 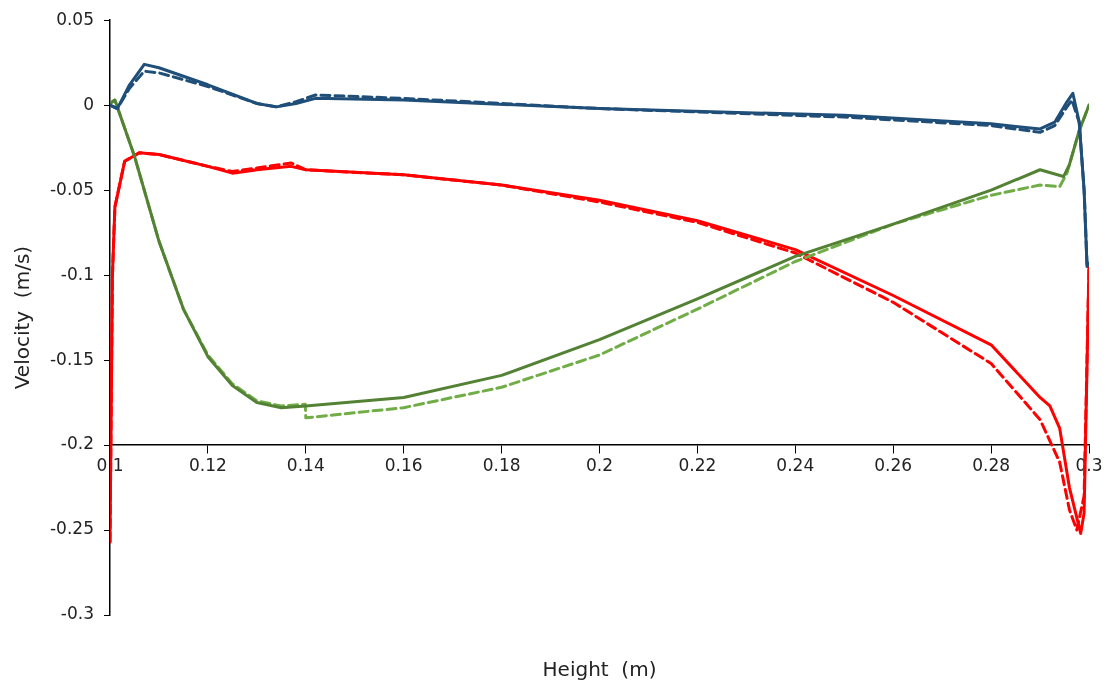 What do you see at coordinates (599, 464) in the screenshot?
I see `x-tick-label: 0.2` at bounding box center [599, 464].